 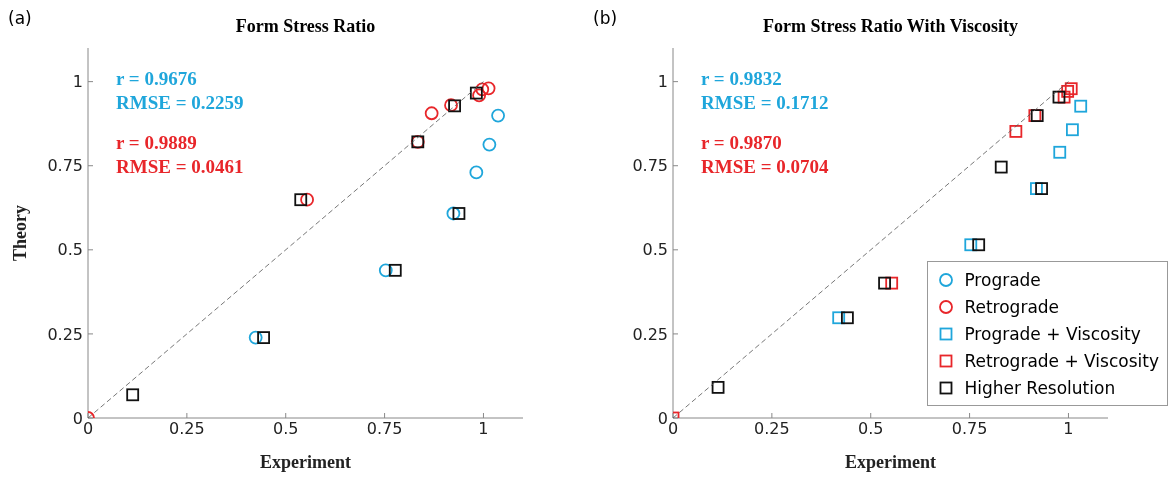 What do you see at coordinates (1052, 333) in the screenshot?
I see `legend-label: Prograde + Viscosity` at bounding box center [1052, 333].